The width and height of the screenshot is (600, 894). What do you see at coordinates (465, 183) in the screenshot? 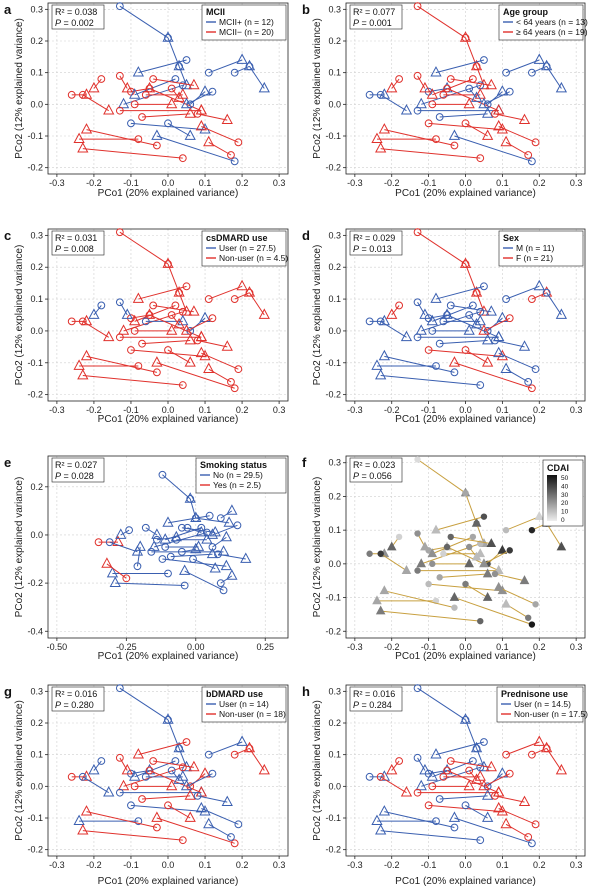
I see `x-tick-label: 0.0` at bounding box center [465, 183].